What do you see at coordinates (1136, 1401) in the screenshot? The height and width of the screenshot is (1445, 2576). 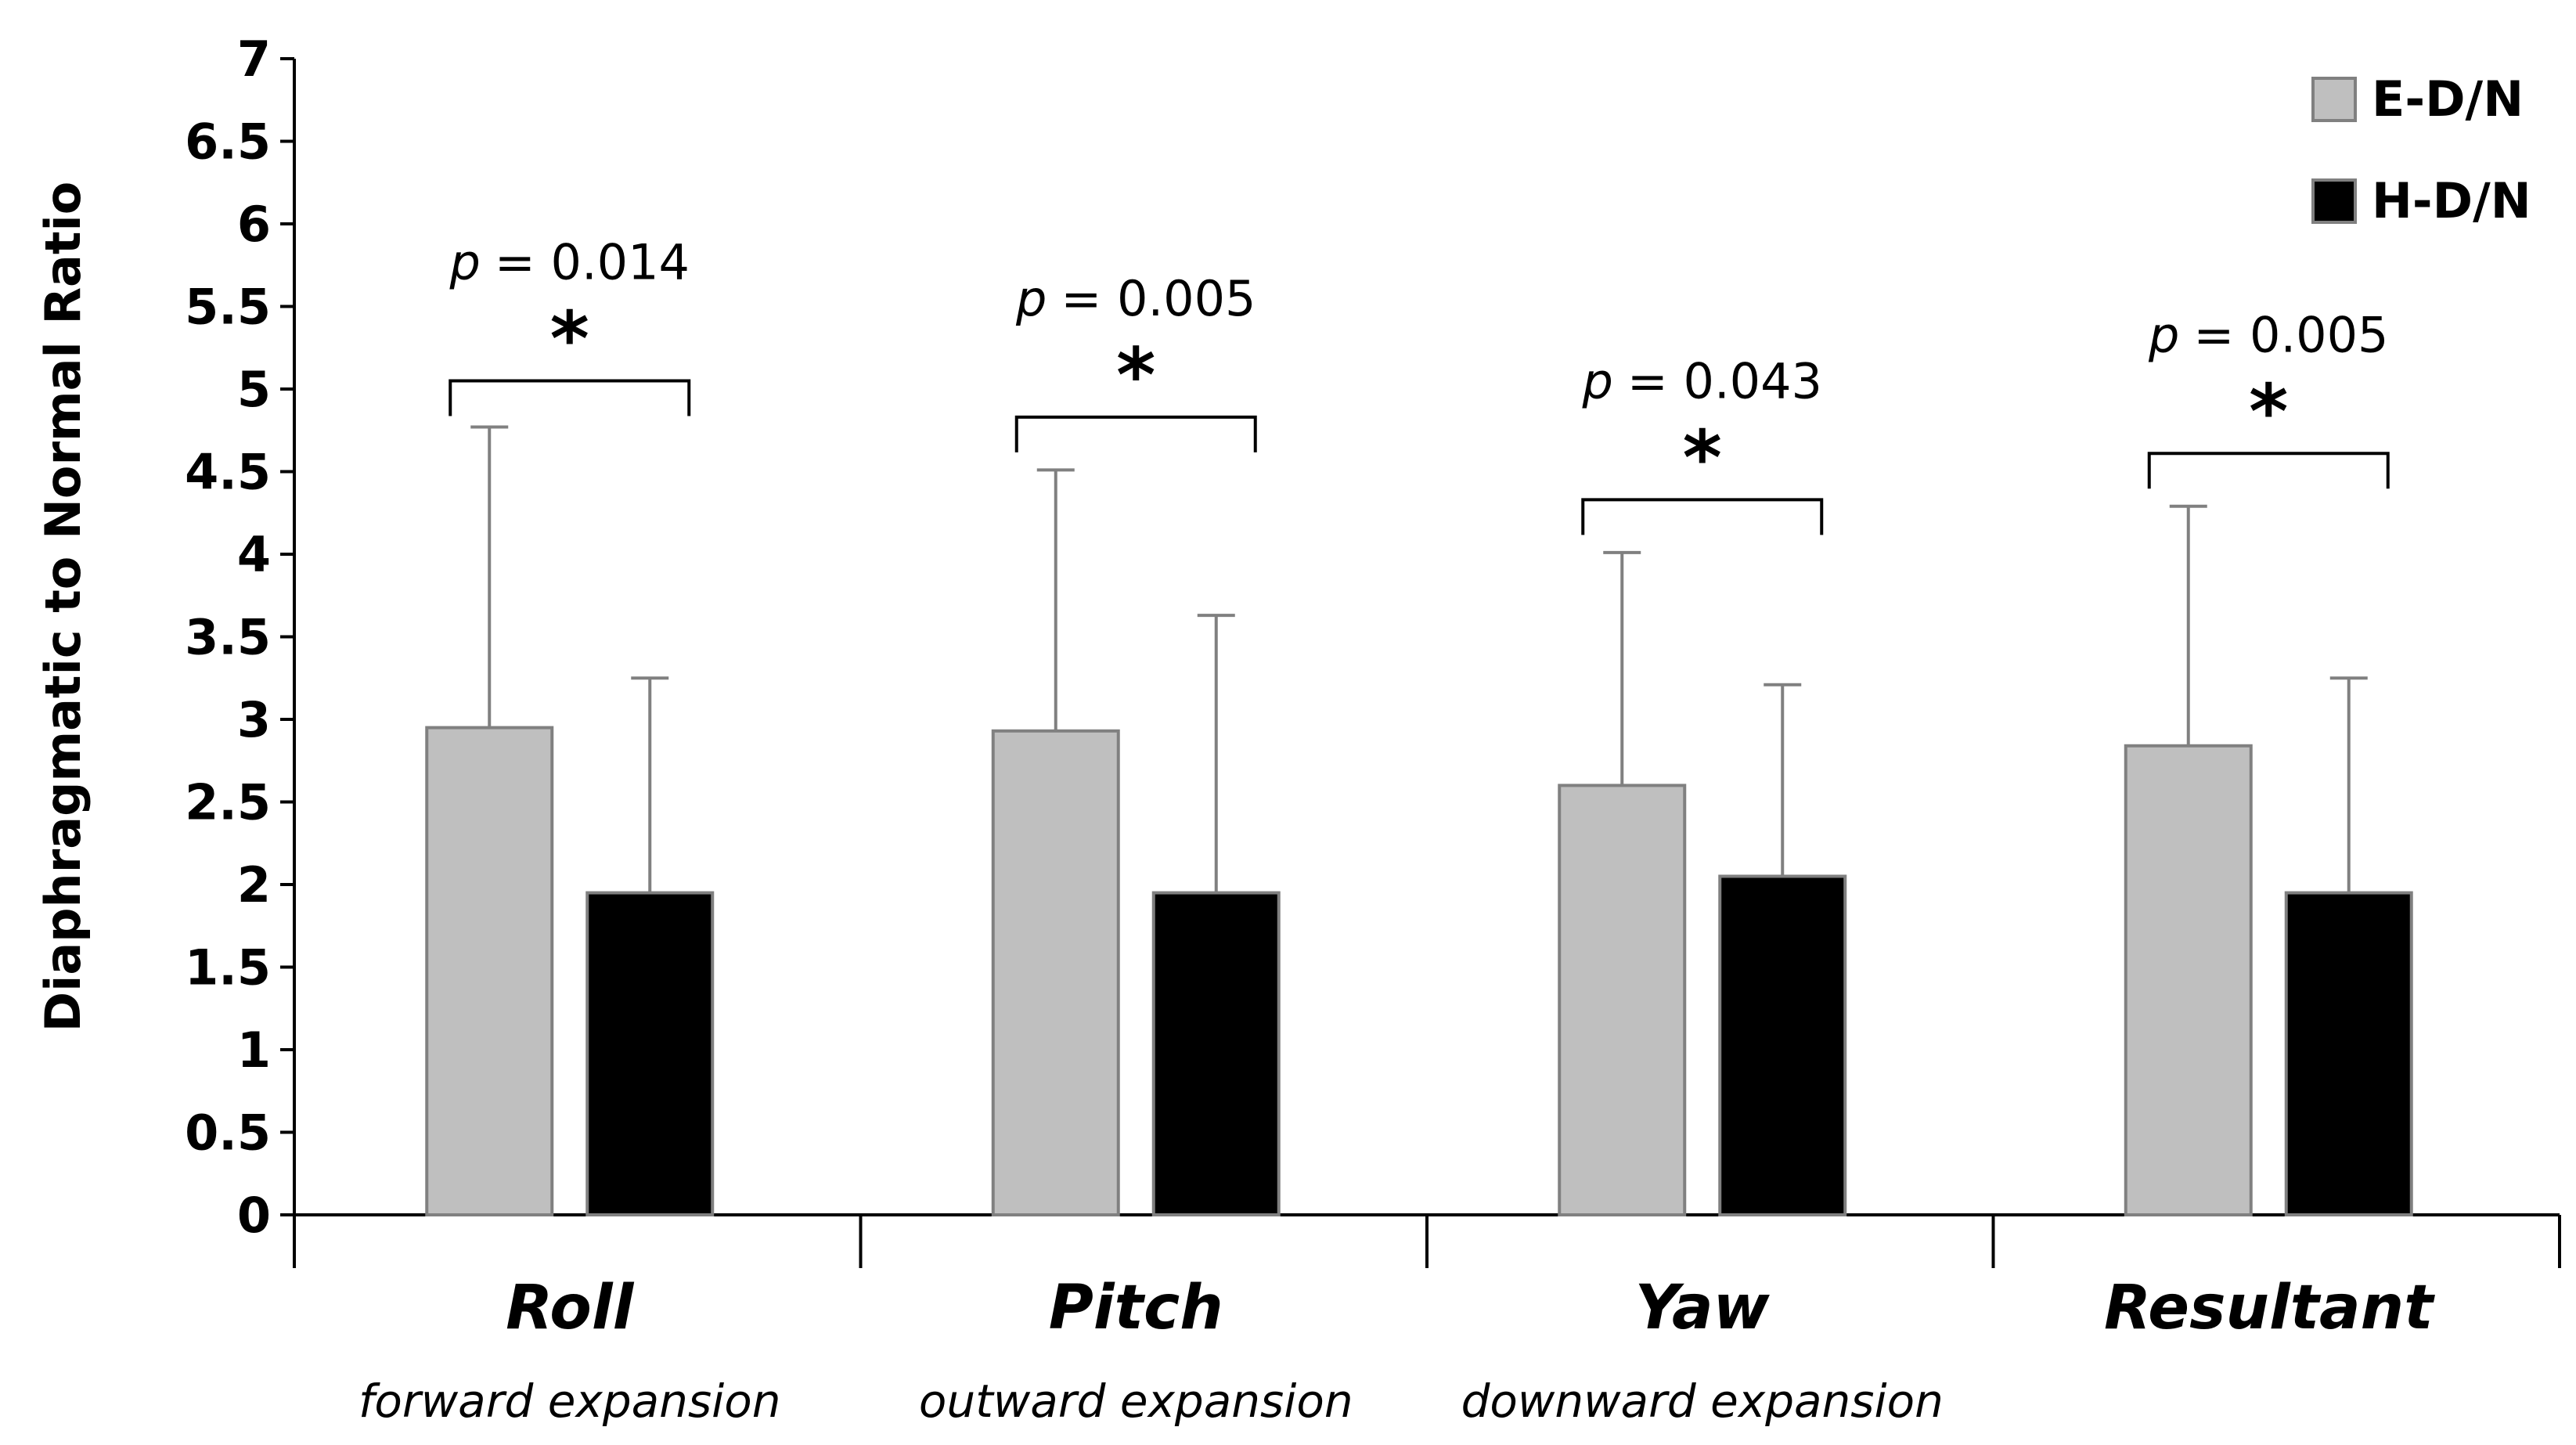 I see `x-category-subtitle: outward expansion` at bounding box center [1136, 1401].